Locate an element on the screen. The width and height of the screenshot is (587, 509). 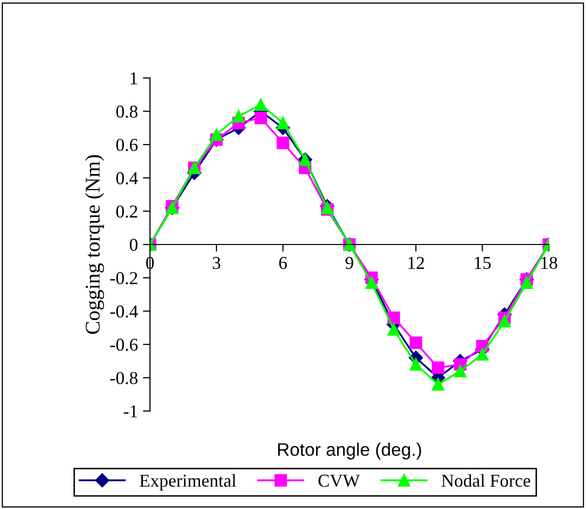
y-tick-label: 0.4 is located at coordinates (127, 178).